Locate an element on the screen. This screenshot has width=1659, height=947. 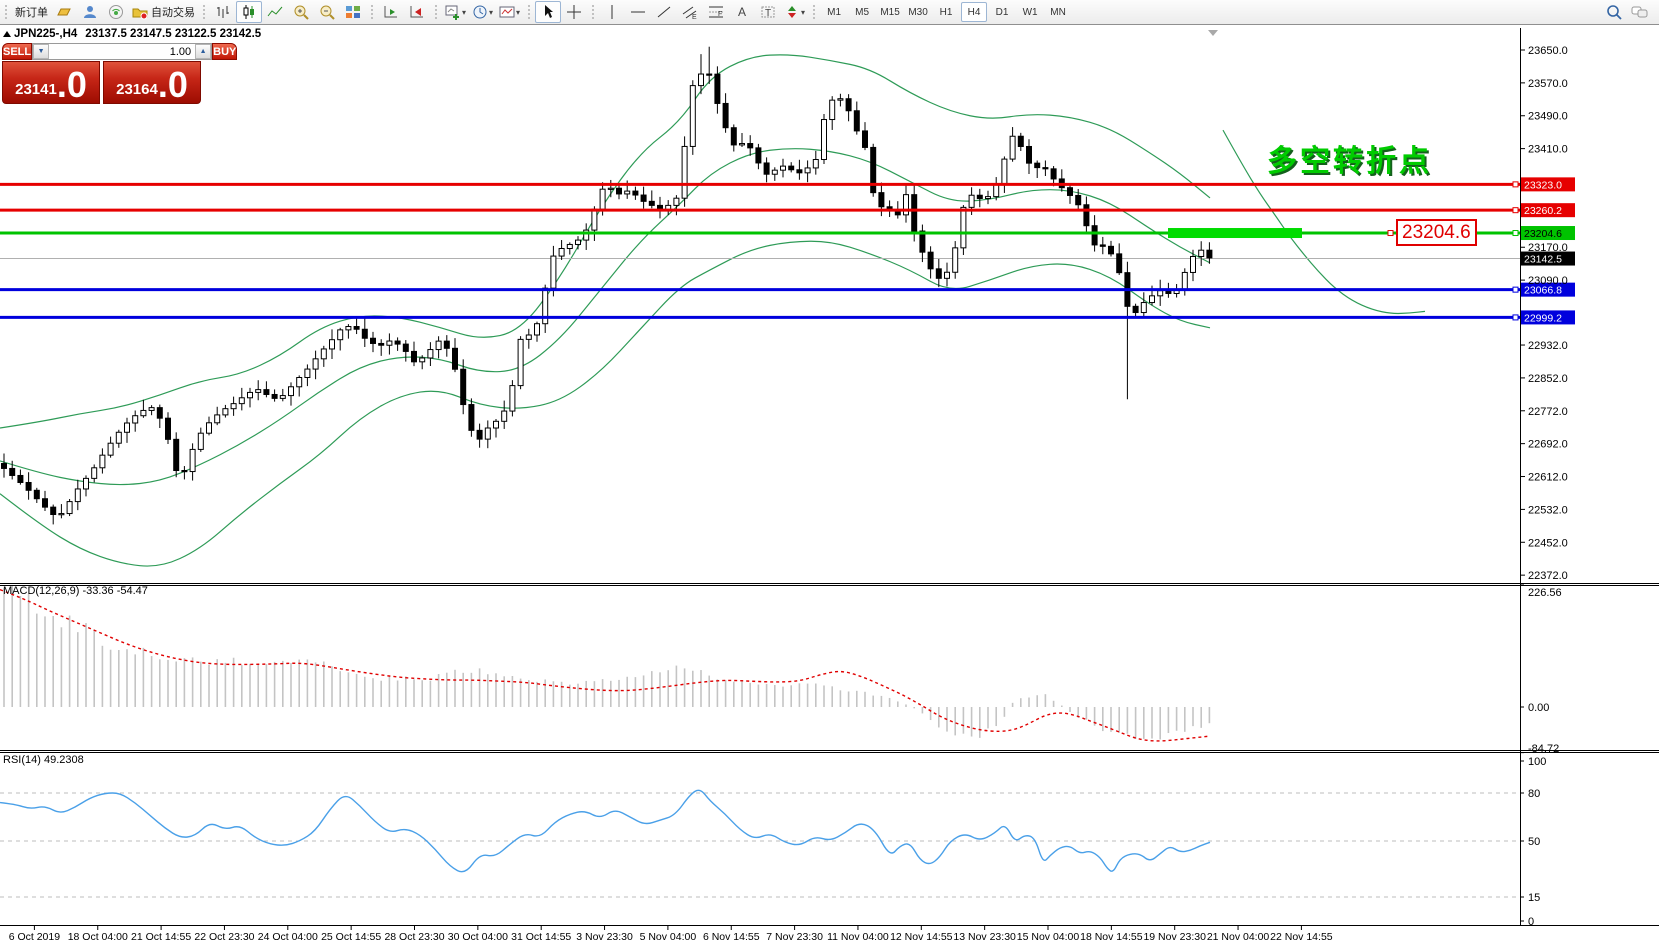
macd-tick-label: 226.56 is located at coordinates (1545, 593).